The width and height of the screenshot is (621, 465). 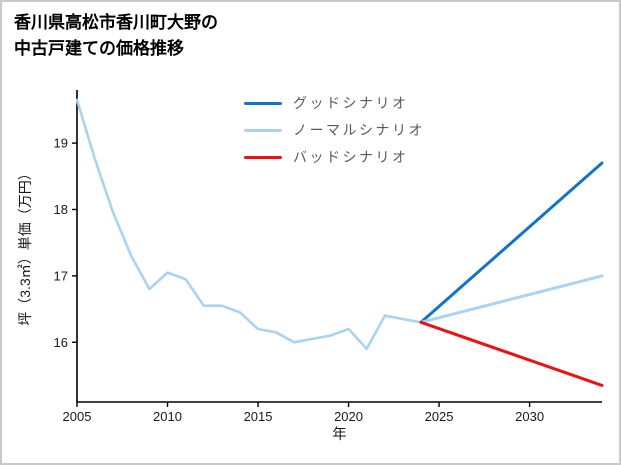 I want to click on x-tick-label: 2015, so click(x=258, y=416).